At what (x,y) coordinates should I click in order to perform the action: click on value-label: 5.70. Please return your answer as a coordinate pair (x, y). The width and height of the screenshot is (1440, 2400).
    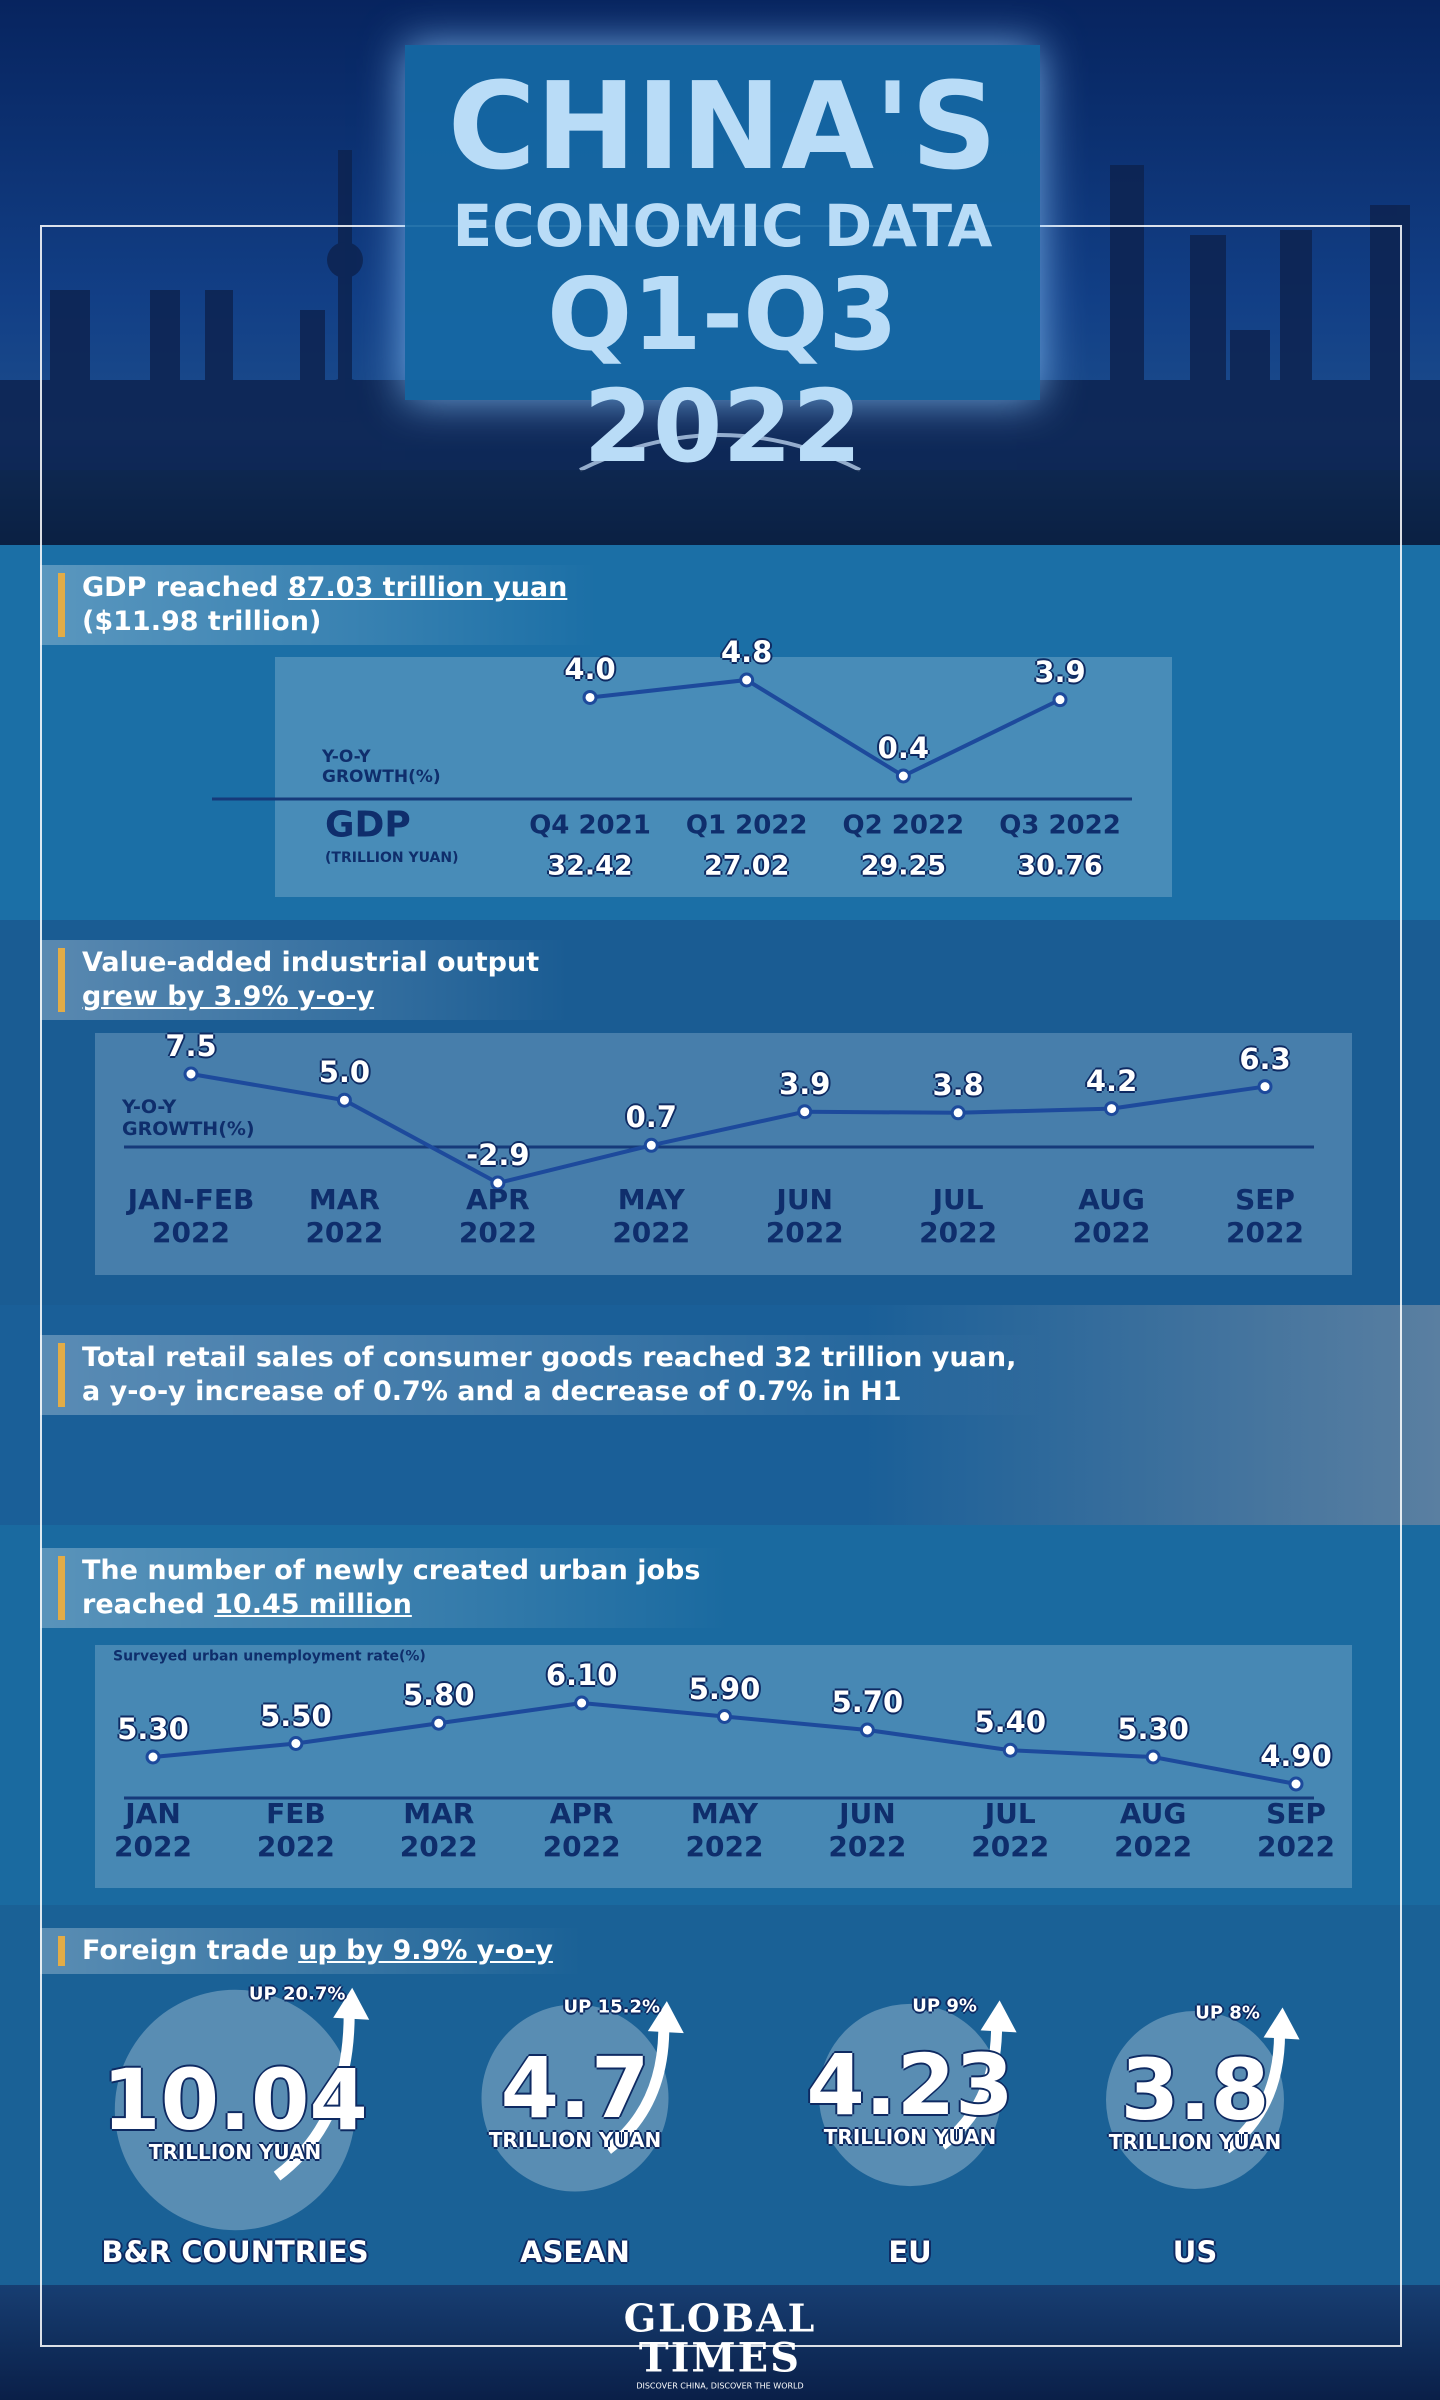
    Looking at the image, I should click on (867, 1702).